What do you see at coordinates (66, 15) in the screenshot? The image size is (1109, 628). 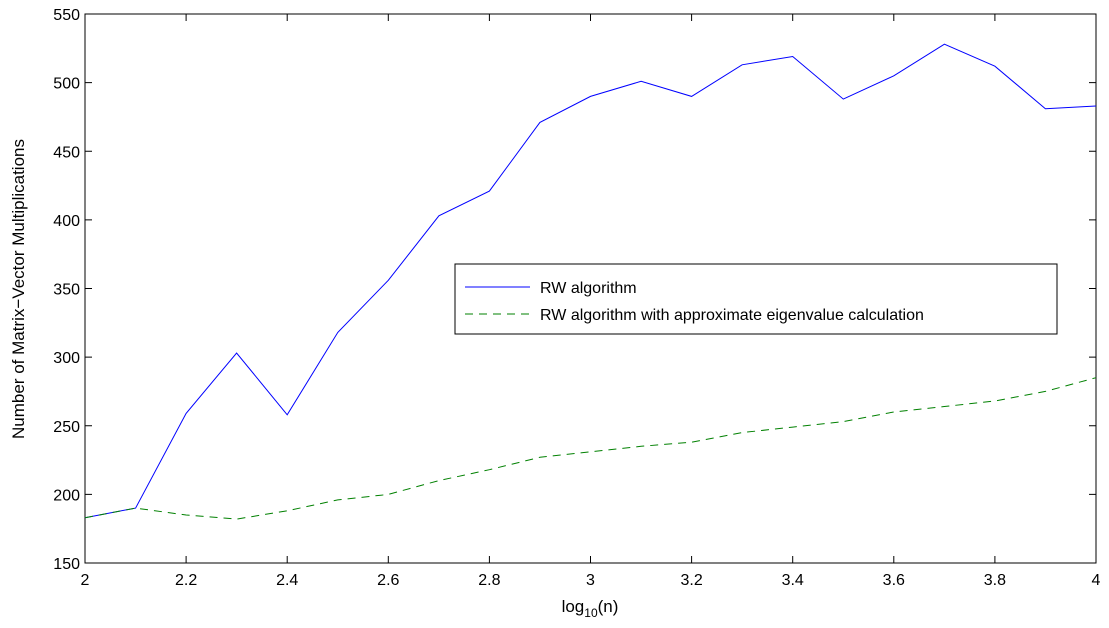 I see `y-tick-label: 550` at bounding box center [66, 15].